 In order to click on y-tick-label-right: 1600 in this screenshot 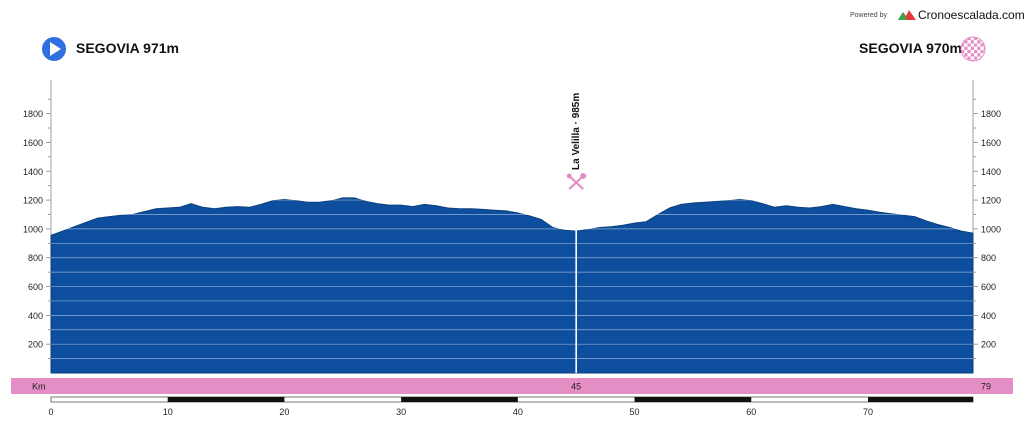, I will do `click(991, 143)`.